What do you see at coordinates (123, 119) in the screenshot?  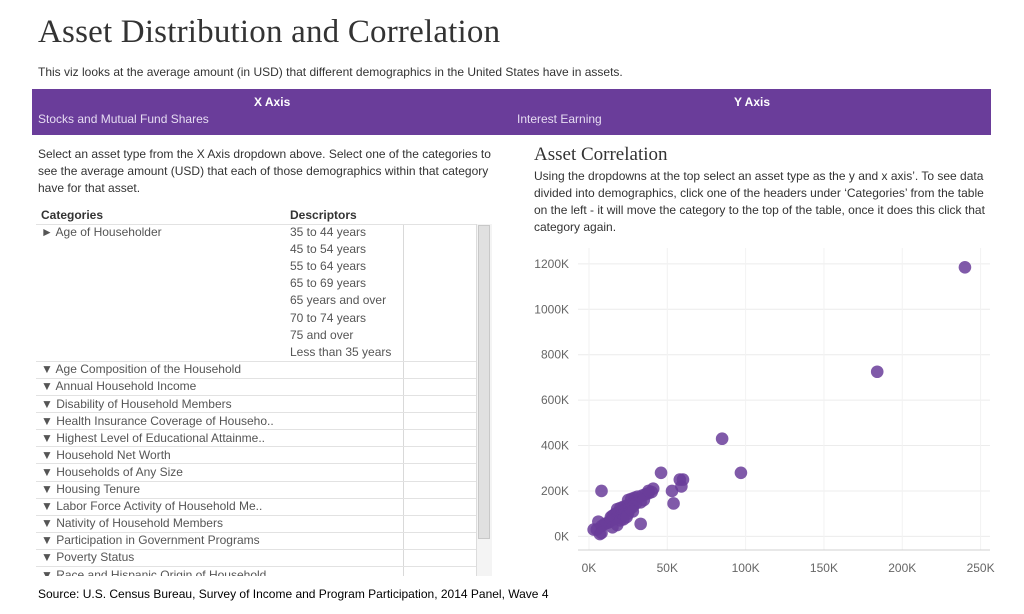 I see `x-axis-dropdown: Stocks and Mutual Fund Shares` at bounding box center [123, 119].